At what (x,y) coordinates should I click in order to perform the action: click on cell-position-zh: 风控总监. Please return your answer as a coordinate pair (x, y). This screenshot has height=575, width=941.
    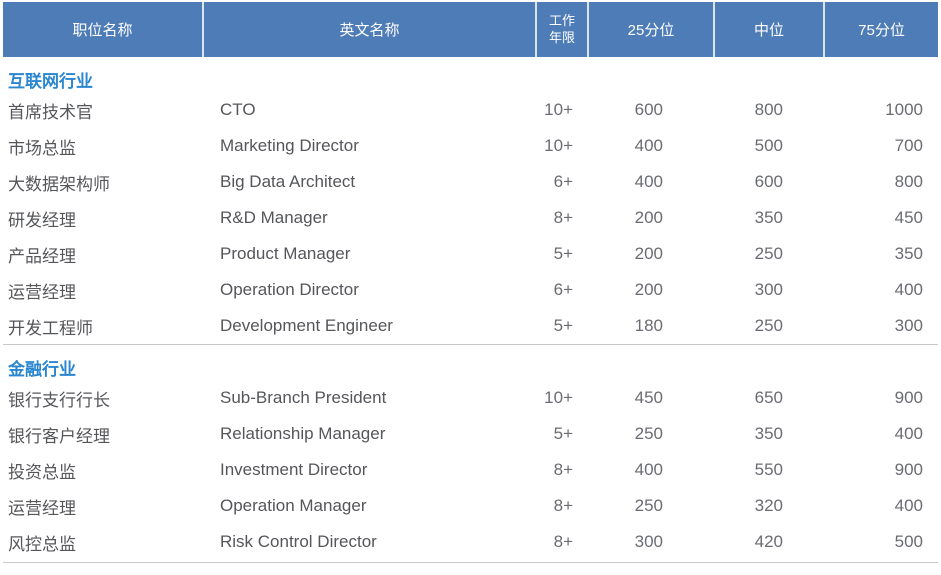
    Looking at the image, I should click on (42, 544).